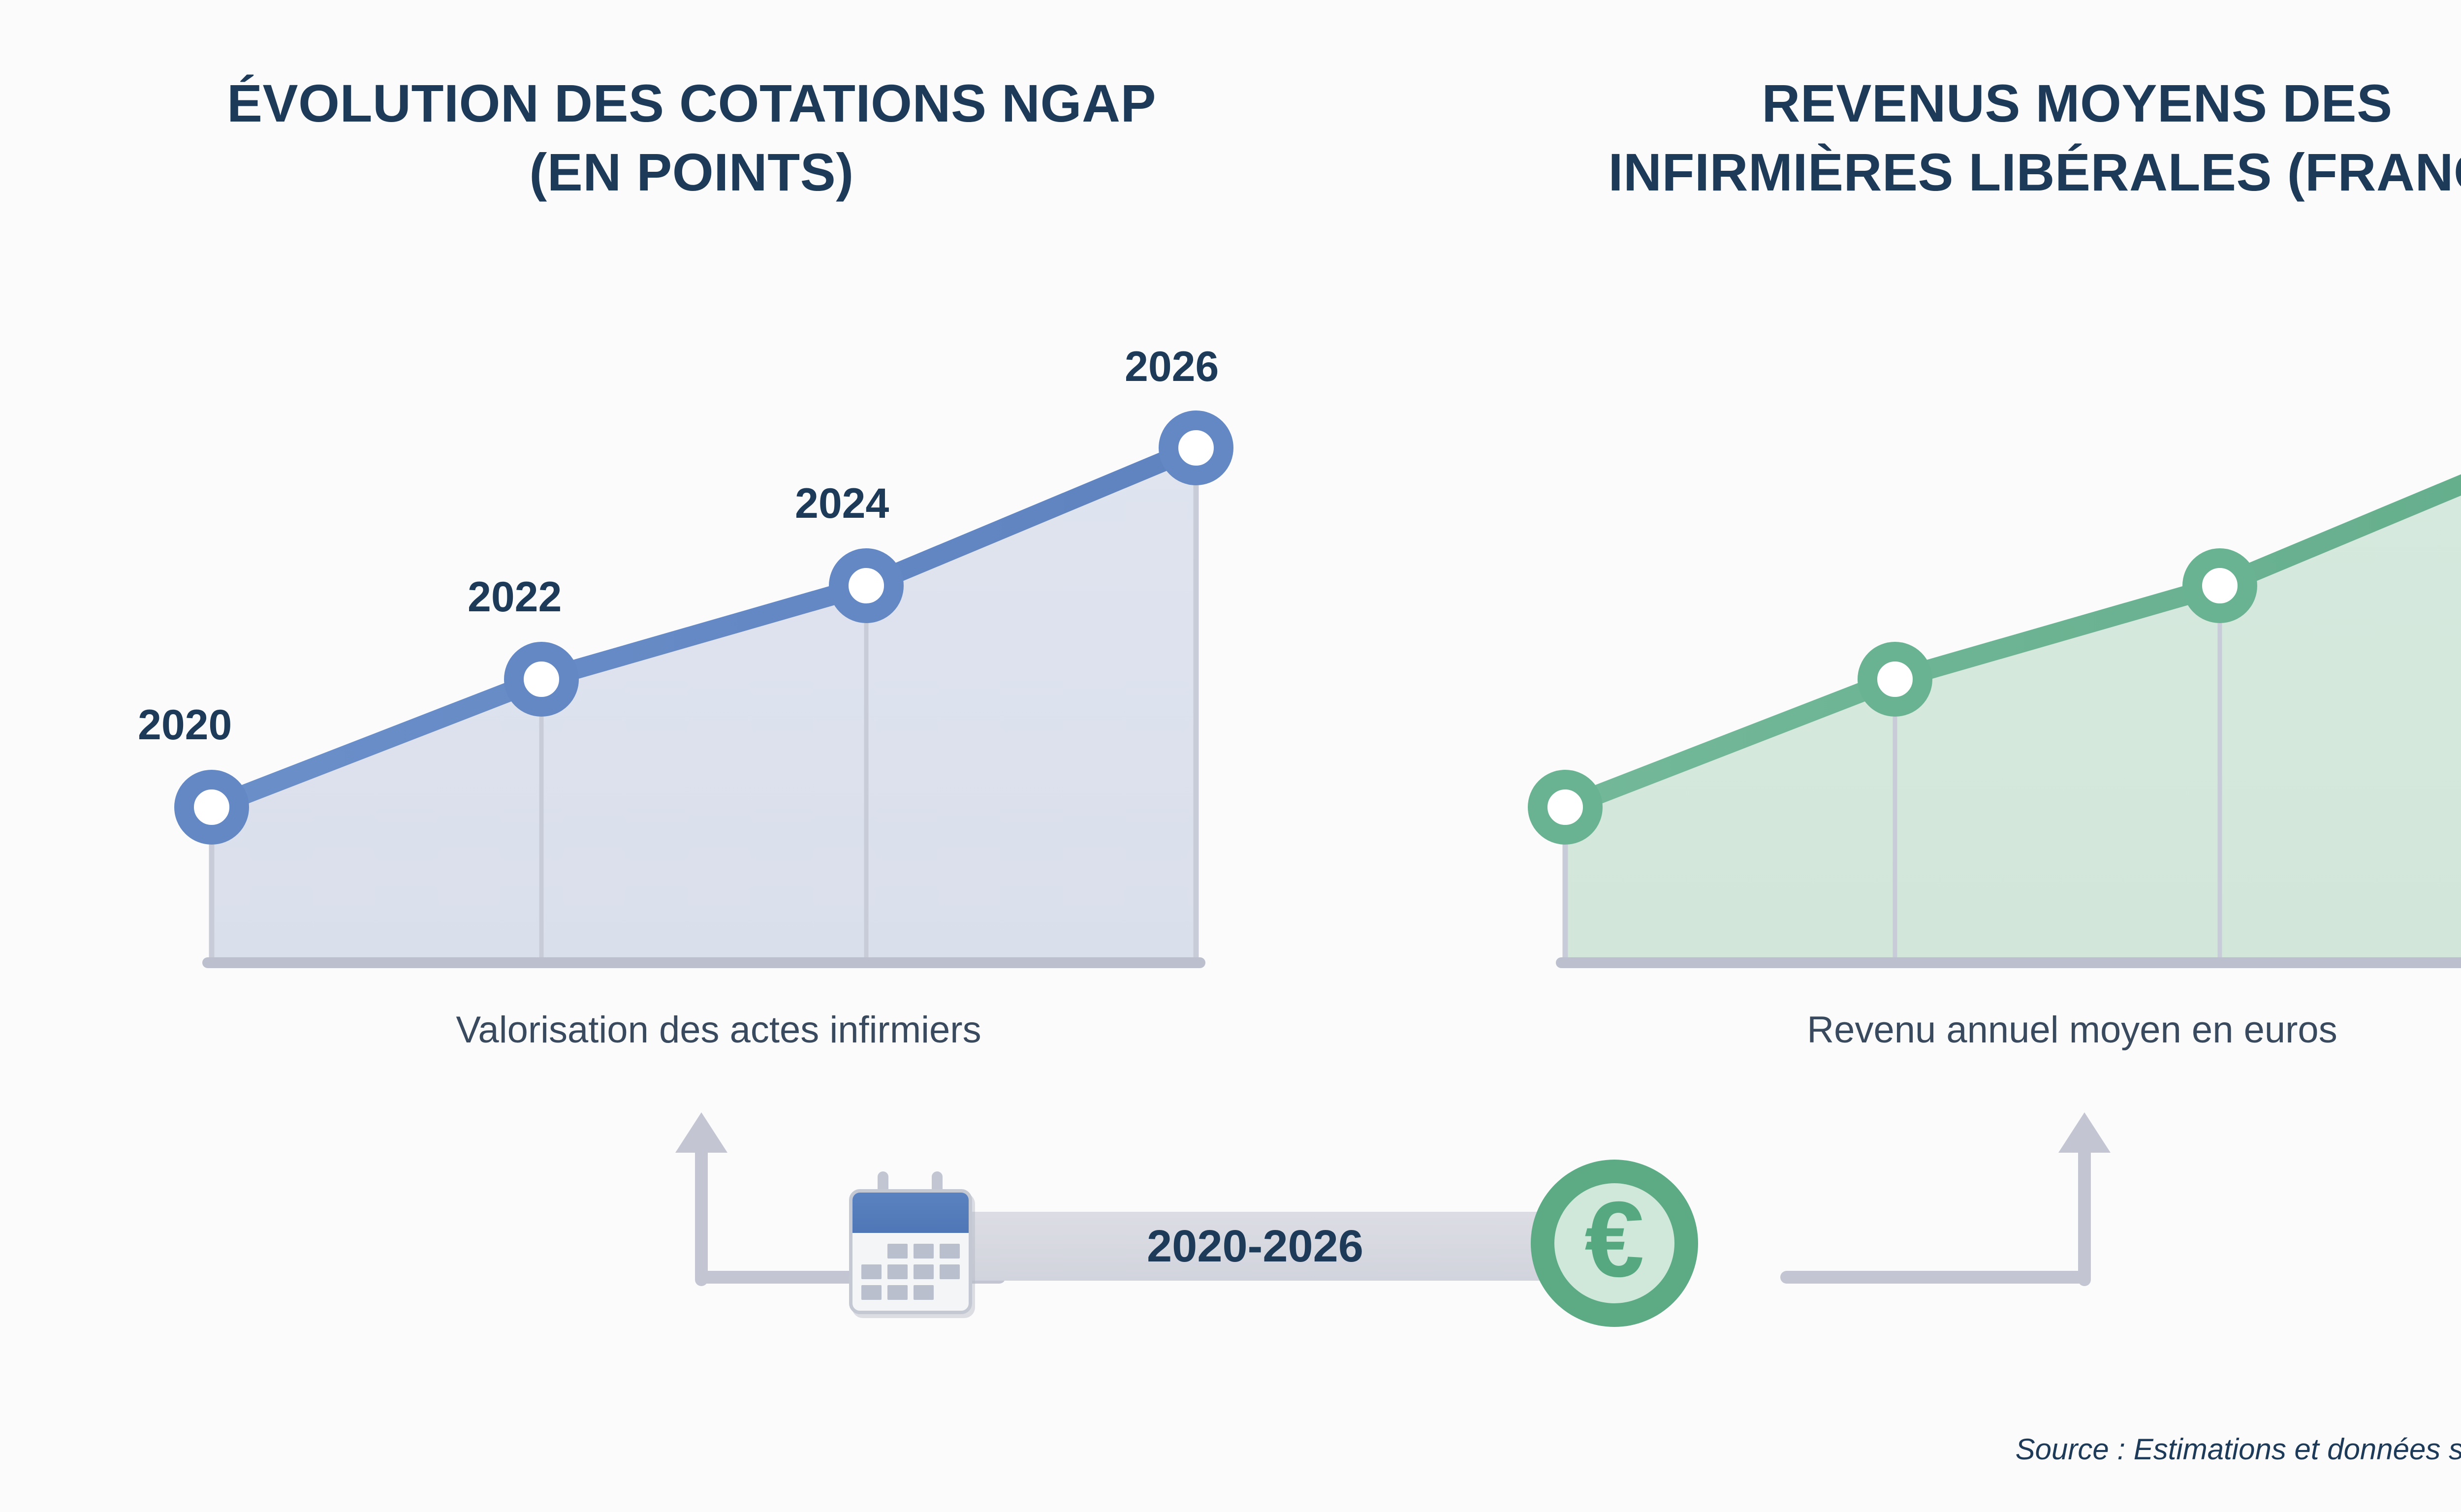  Describe the element at coordinates (691, 137) in the screenshot. I see `left-chart-title: ÉVOLUTION DES COTATIONS NGAP (EN POINTS)` at that location.